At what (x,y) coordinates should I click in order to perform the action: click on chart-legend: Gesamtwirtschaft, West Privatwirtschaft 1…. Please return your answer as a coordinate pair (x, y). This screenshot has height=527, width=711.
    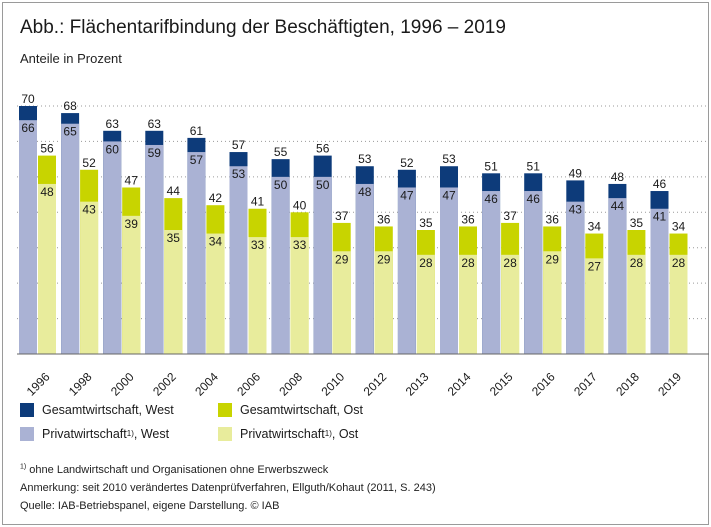
    Looking at the image, I should click on (320, 425).